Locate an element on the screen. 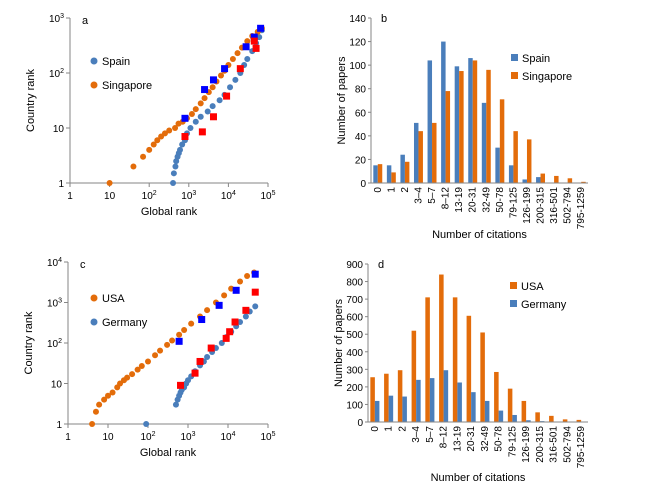 The height and width of the screenshot is (488, 650). y-tick-label: 80 is located at coordinates (361, 90).